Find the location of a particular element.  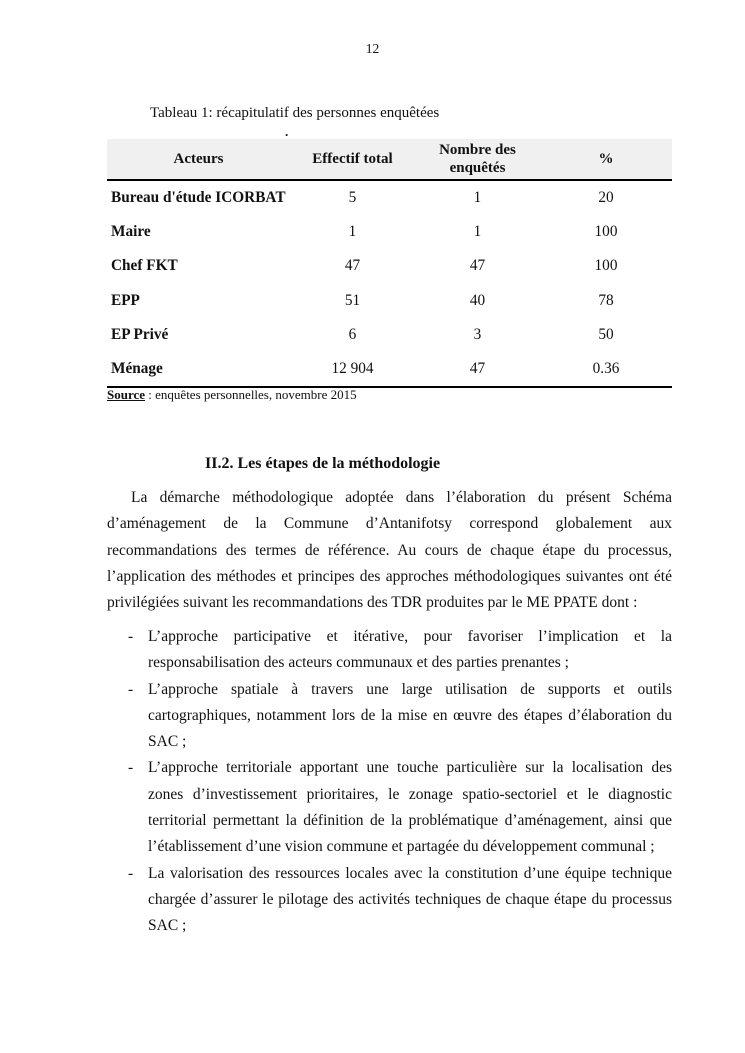

cell-pct: 0.36 is located at coordinates (606, 369).